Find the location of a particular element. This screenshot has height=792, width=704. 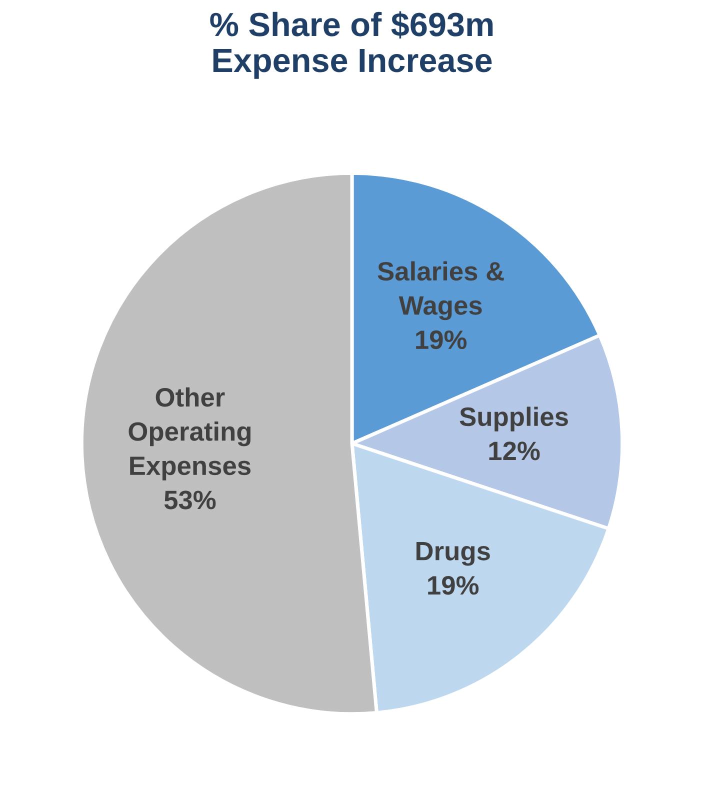

data-label: 53% is located at coordinates (190, 500).